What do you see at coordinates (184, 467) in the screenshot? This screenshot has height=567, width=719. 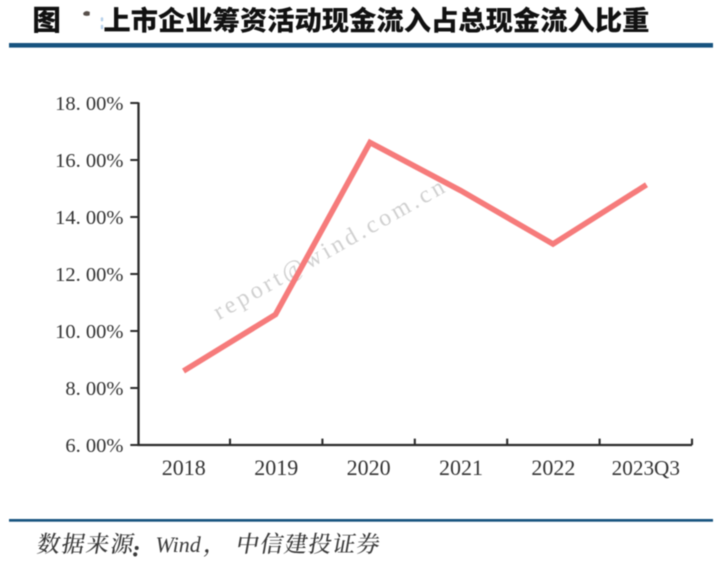 I see `svg-text: 2018` at bounding box center [184, 467].